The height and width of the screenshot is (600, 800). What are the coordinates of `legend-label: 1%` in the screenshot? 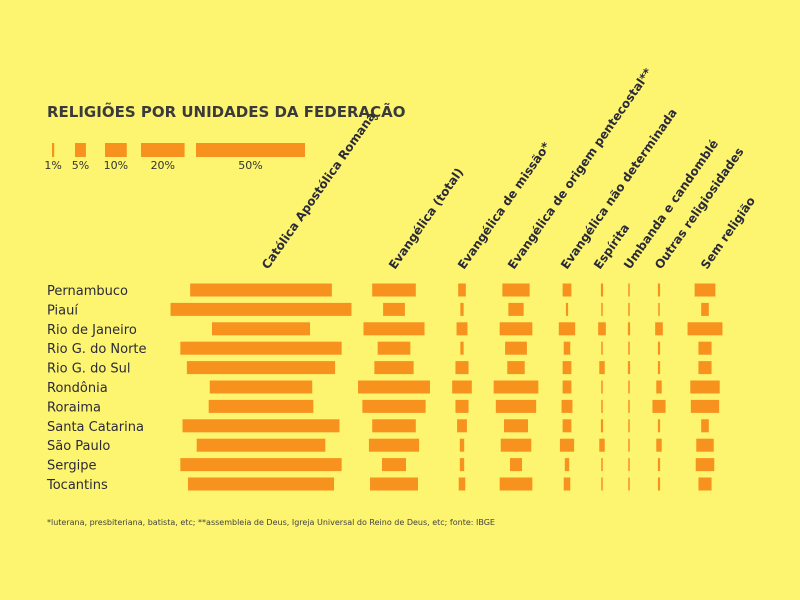 It's located at (52, 165).